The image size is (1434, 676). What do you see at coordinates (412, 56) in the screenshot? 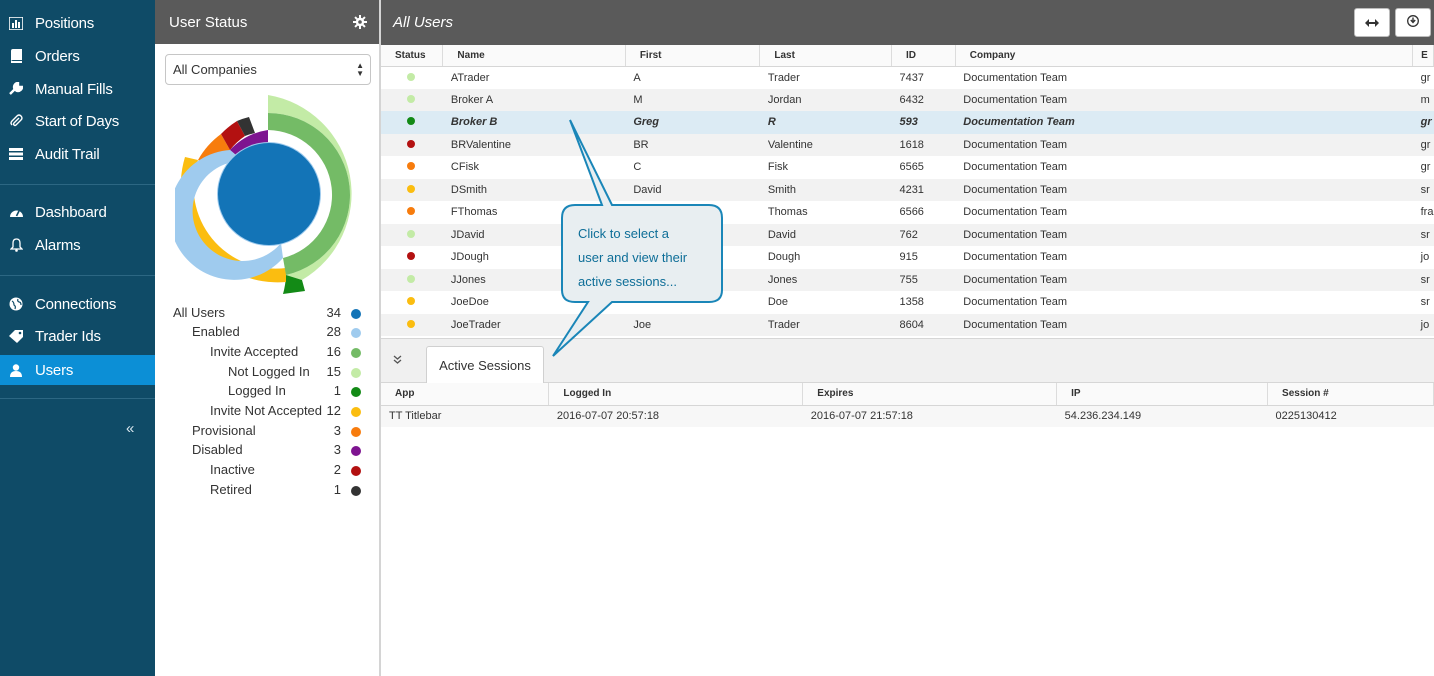
I see `column-header-status: Status` at bounding box center [412, 56].